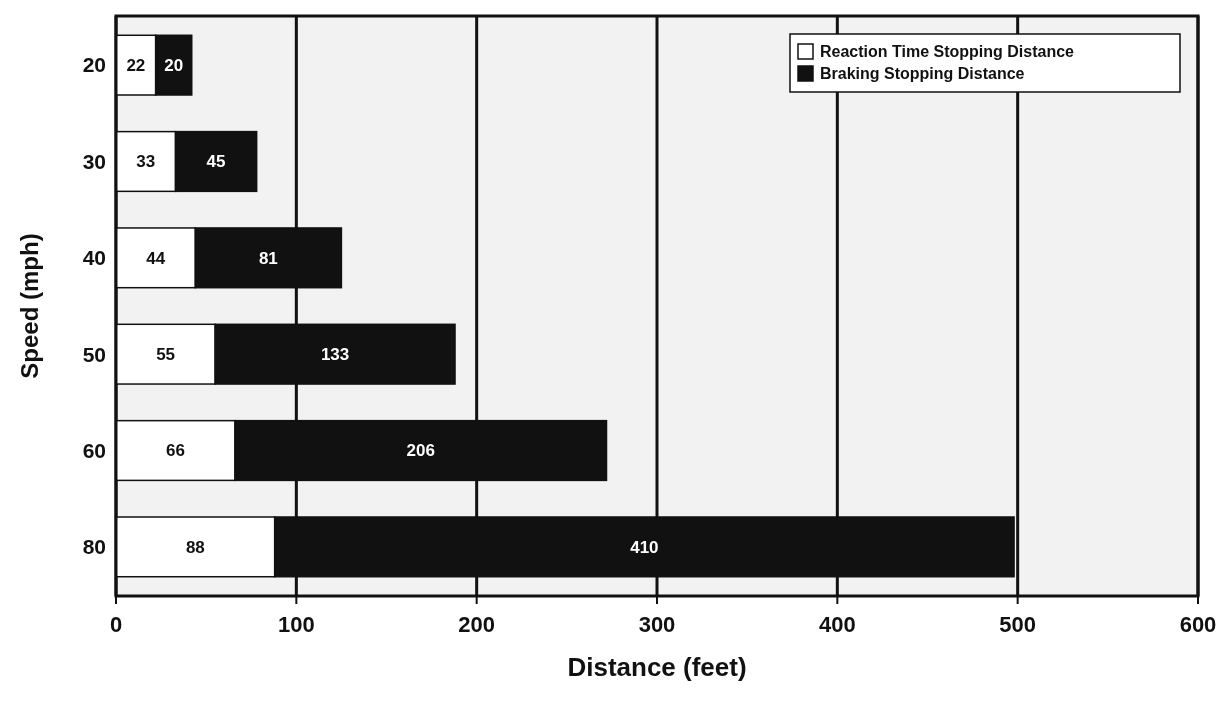 The image size is (1226, 704). What do you see at coordinates (296, 624) in the screenshot?
I see `x-tick-label: 100` at bounding box center [296, 624].